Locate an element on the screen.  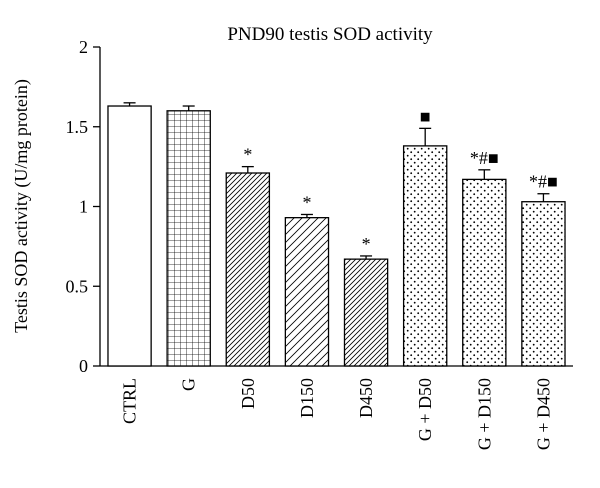
y-axis: 0 0.5 1 1.5 2 is located at coordinates (83, 206).